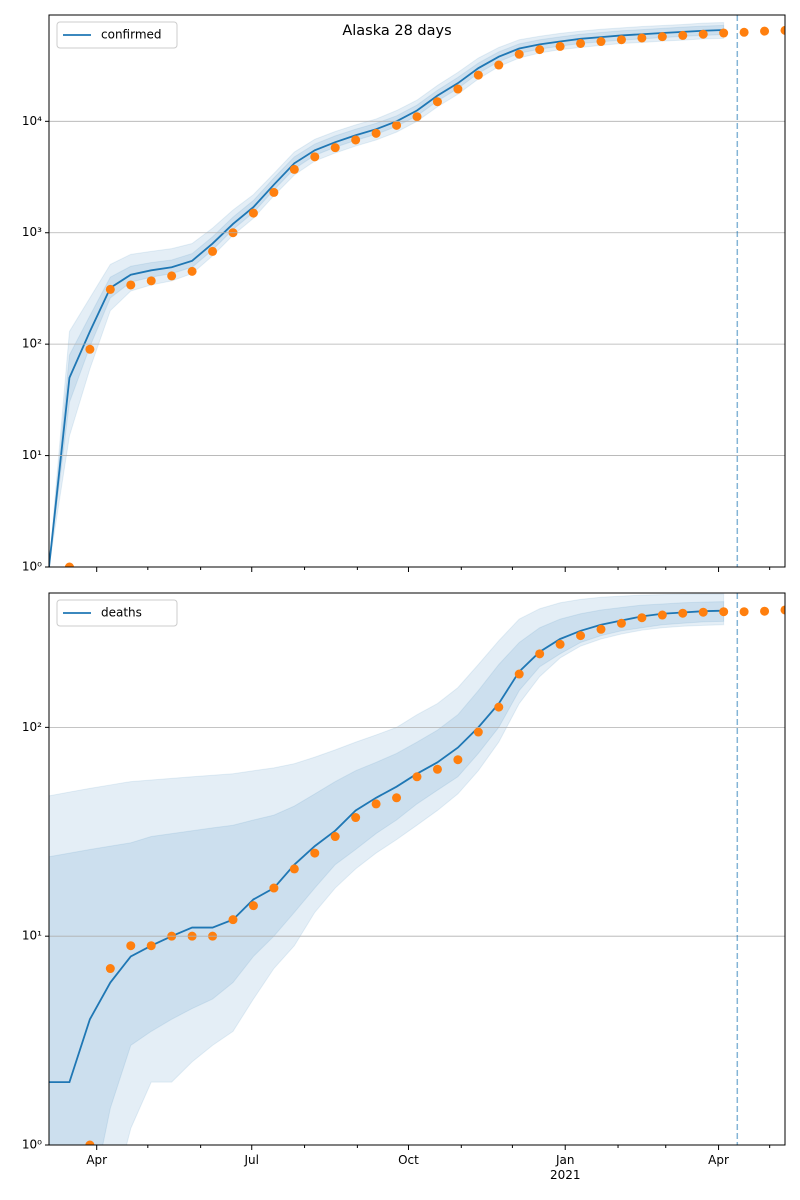  I want to click on y-tick-label: 10⁴, so click(32, 121).